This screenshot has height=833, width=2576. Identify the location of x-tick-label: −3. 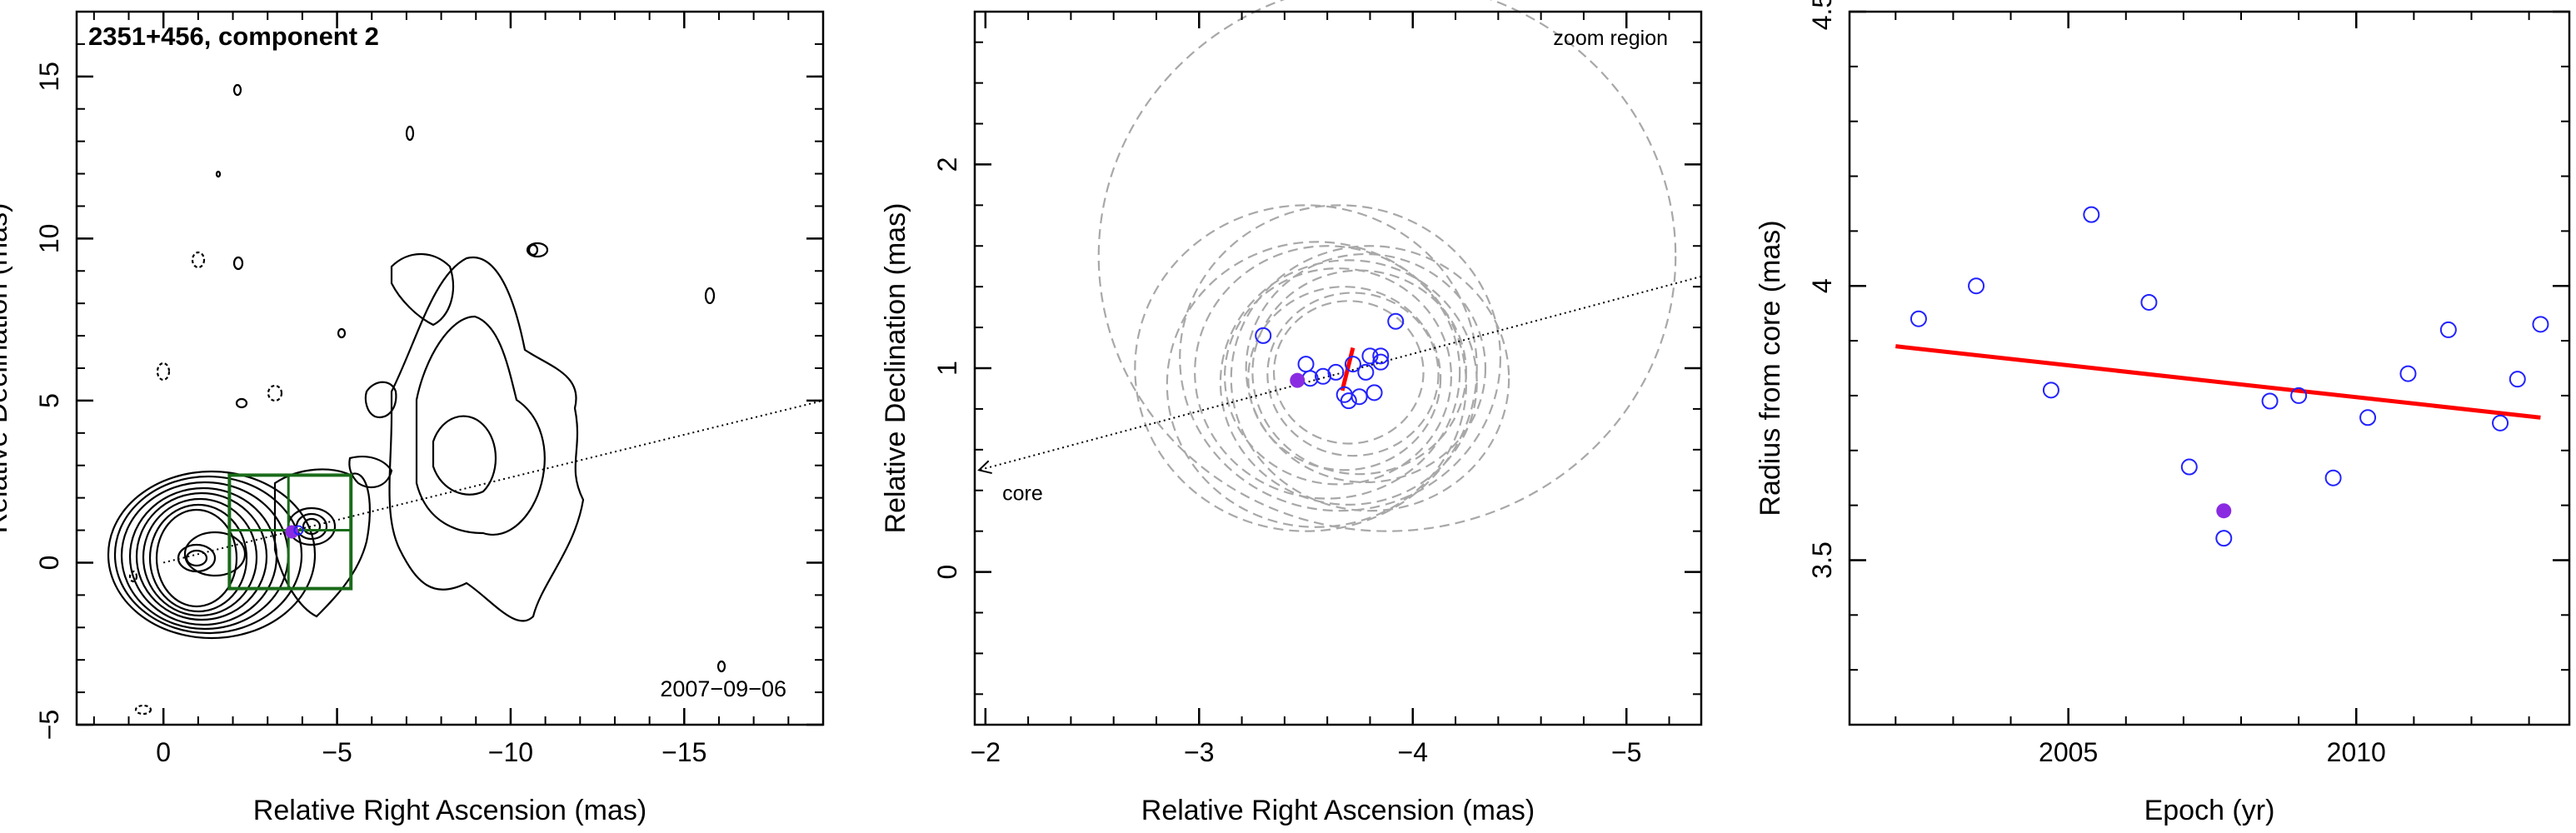
(1199, 752).